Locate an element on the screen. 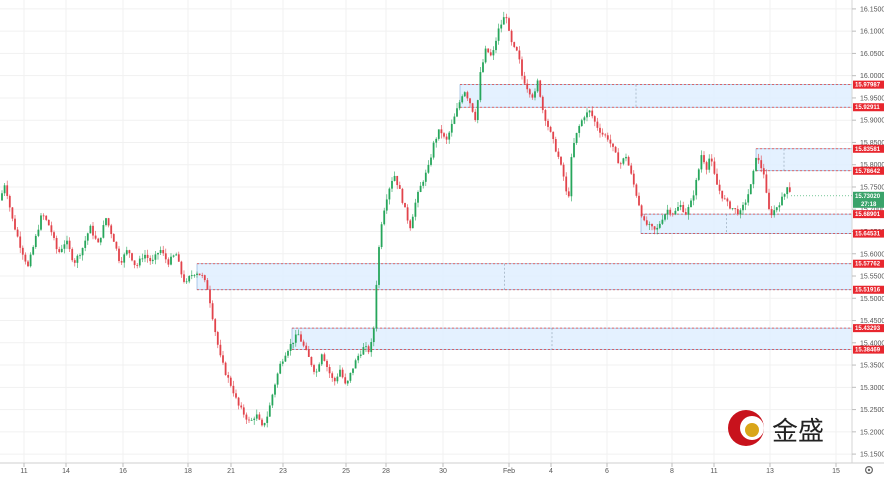  time-axis: 11 14 16 18 21 23 25 28 30 Feb 4 6 8 11 13 15 is located at coordinates (430, 469).